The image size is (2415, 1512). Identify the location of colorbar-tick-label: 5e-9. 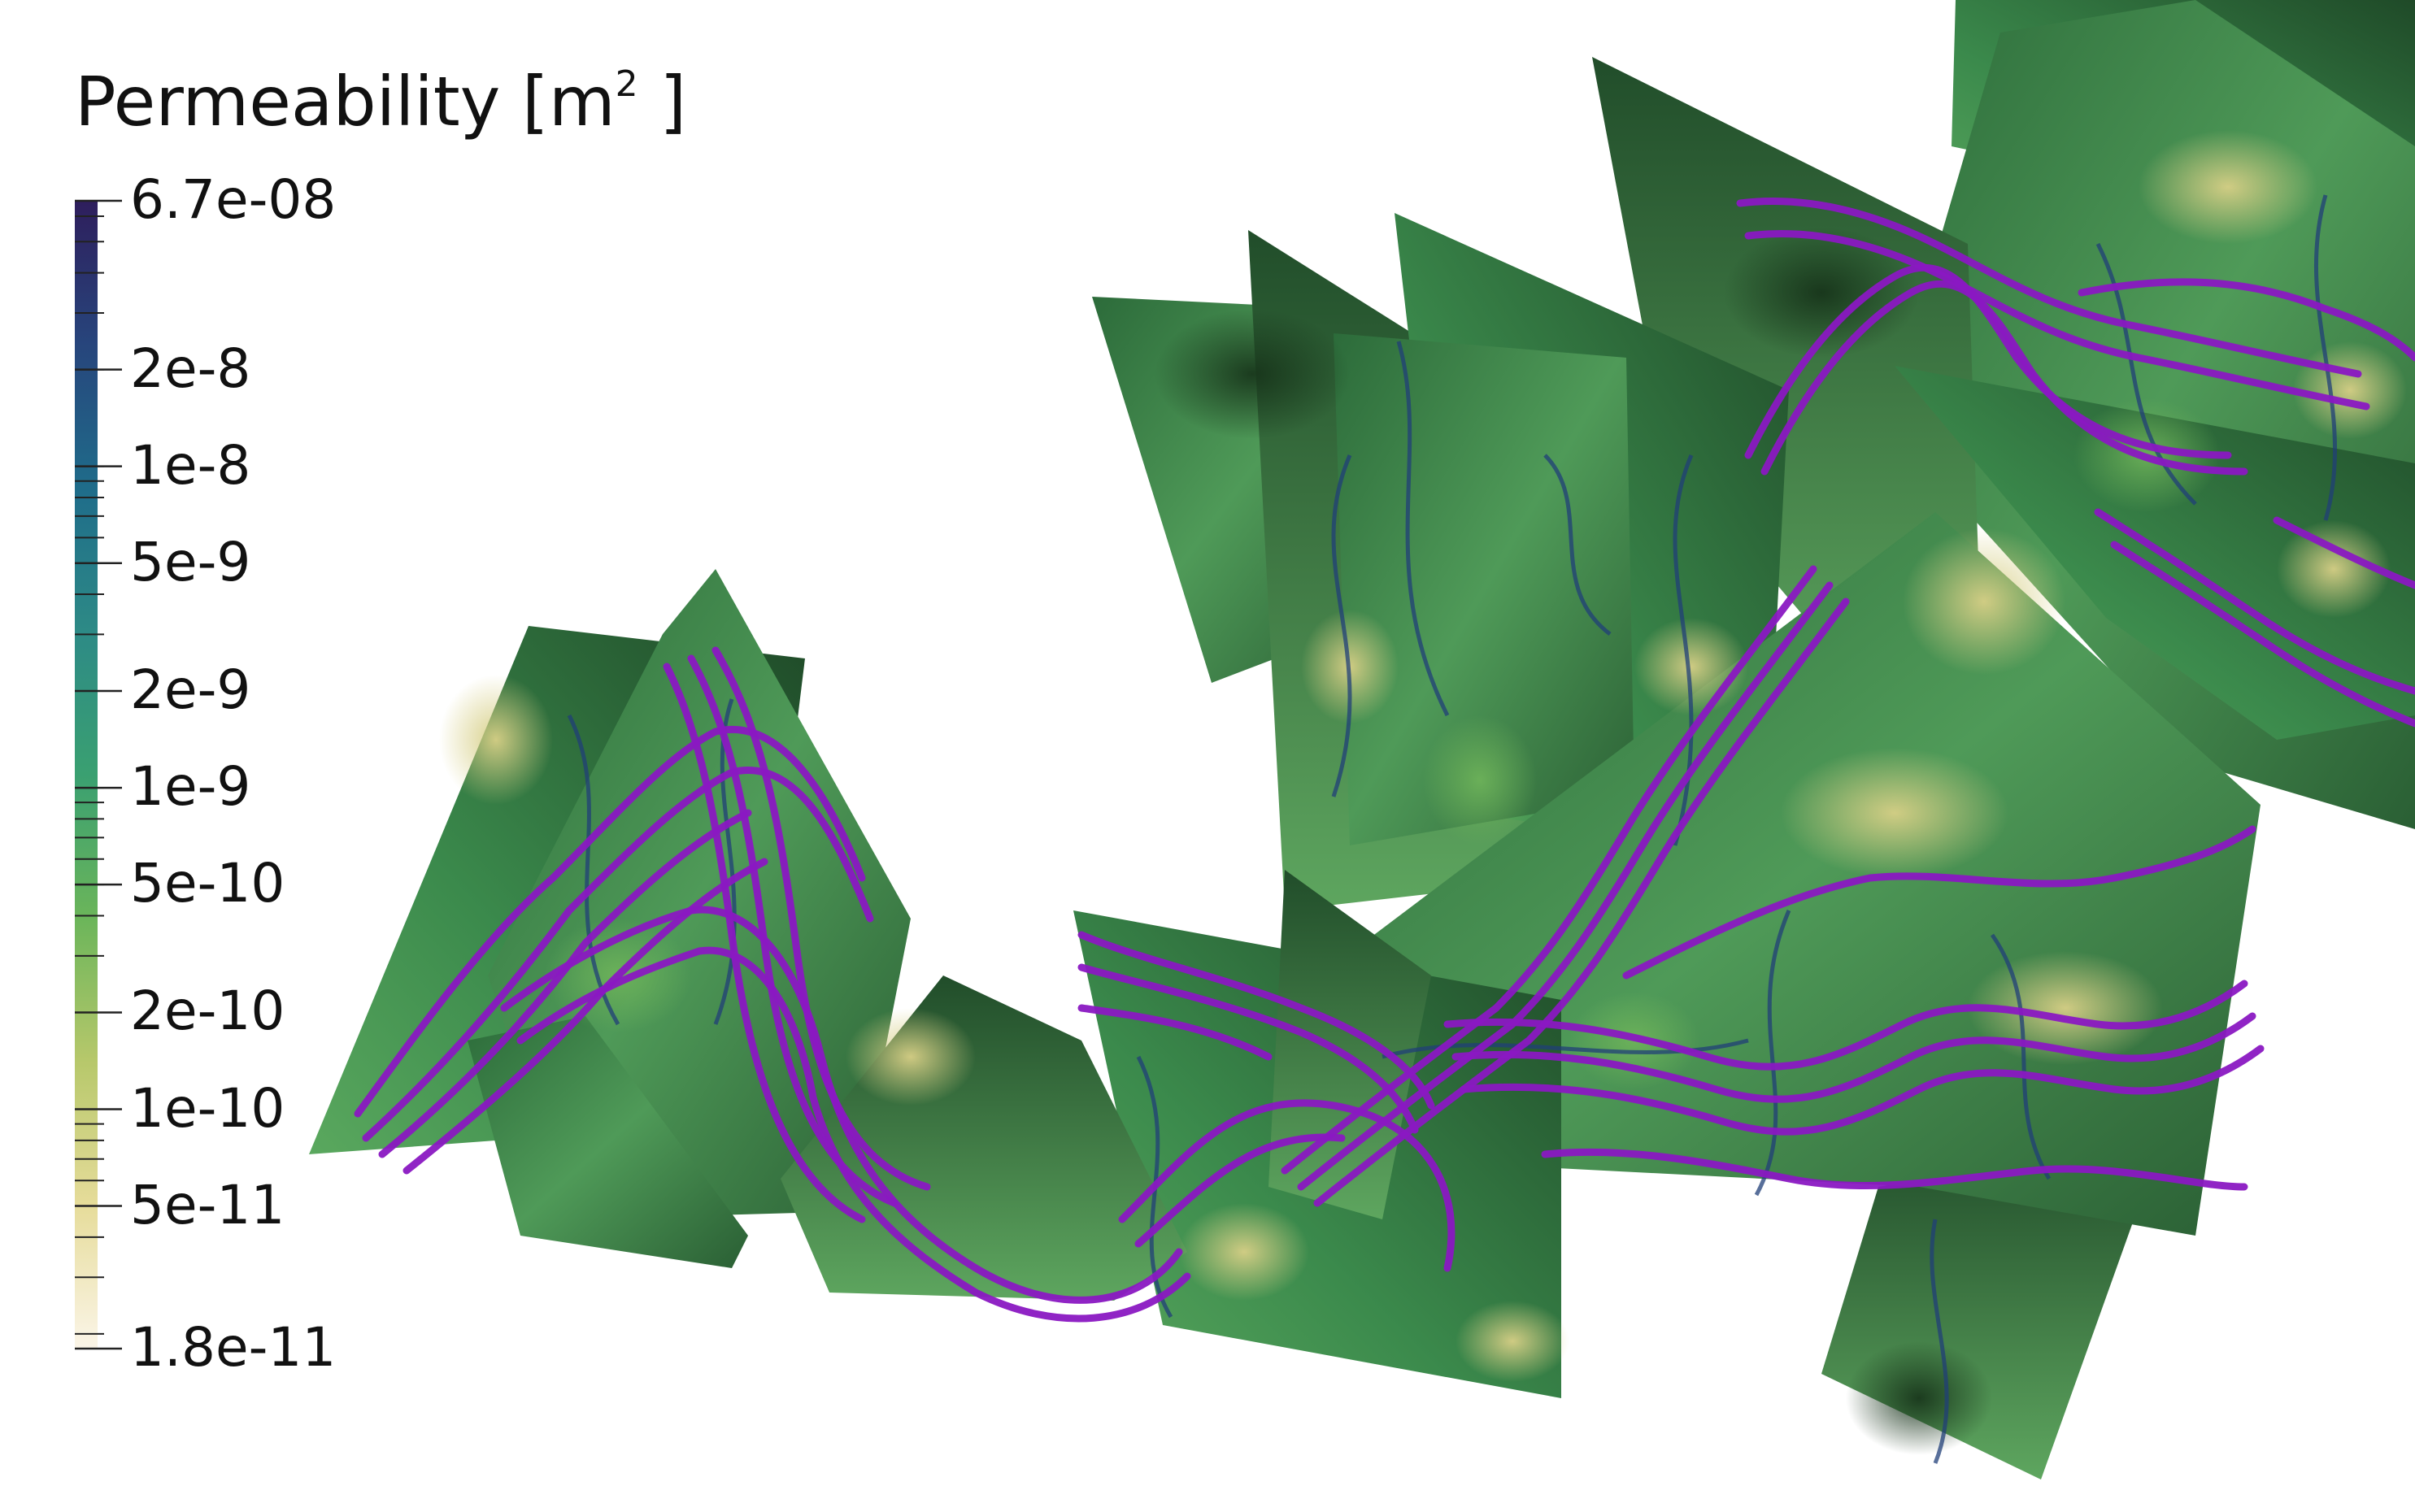
(191, 561).